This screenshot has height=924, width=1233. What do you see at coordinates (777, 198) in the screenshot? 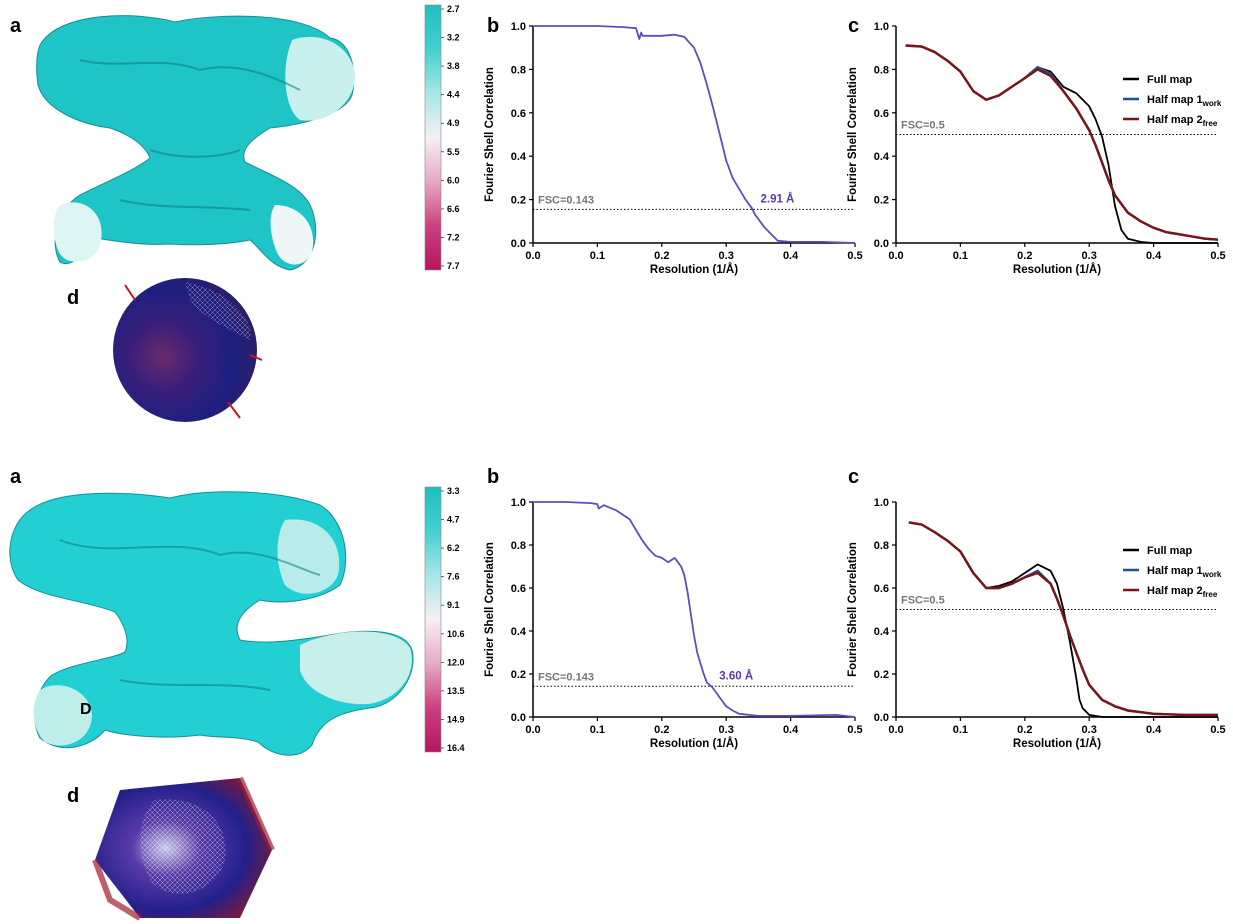
I see `resolution-value-label: 2.91 Å` at bounding box center [777, 198].